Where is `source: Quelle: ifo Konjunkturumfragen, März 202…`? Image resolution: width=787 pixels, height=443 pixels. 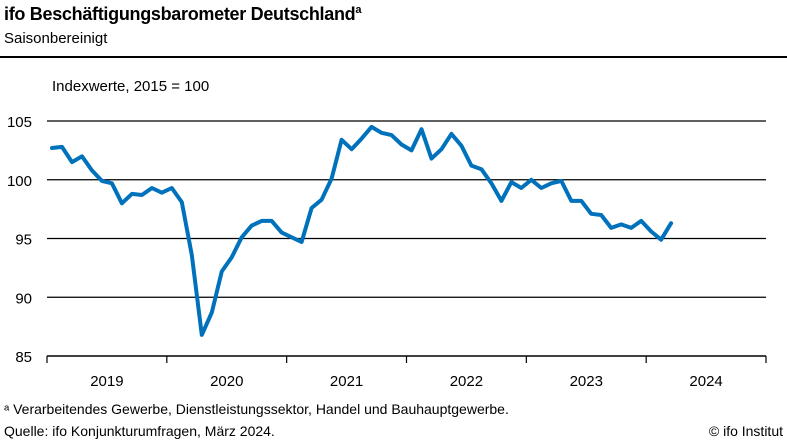 source: Quelle: ifo Konjunkturumfragen, März 202… is located at coordinates (139, 431).